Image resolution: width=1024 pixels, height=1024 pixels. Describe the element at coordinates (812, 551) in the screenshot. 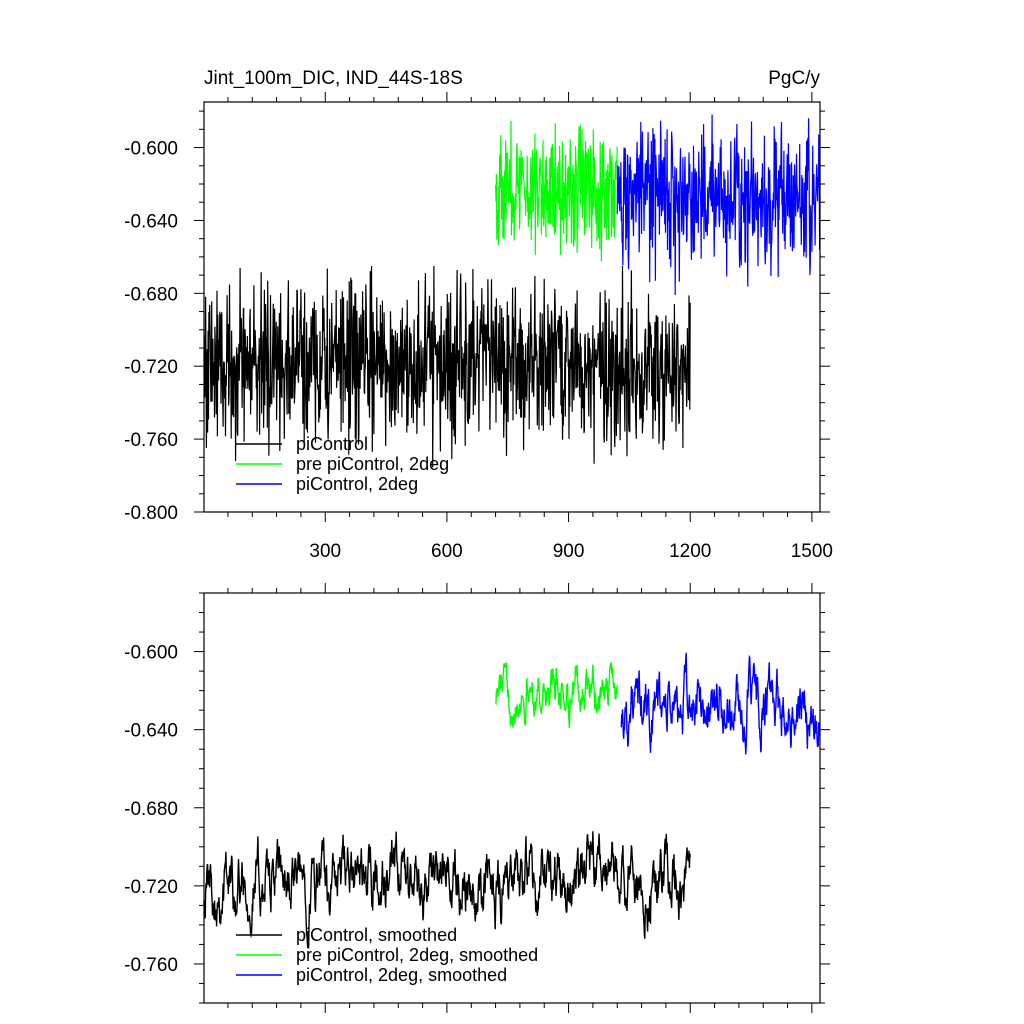

I see `x-tick-label: 1500` at that location.